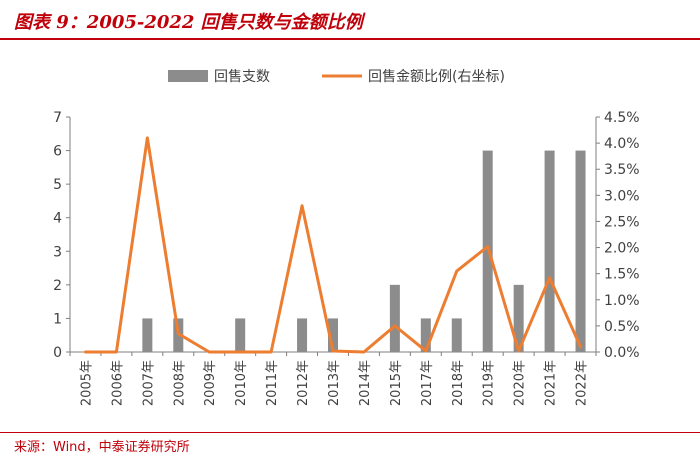  Describe the element at coordinates (57, 185) in the screenshot. I see `left-axis-tick-label: 5` at that location.